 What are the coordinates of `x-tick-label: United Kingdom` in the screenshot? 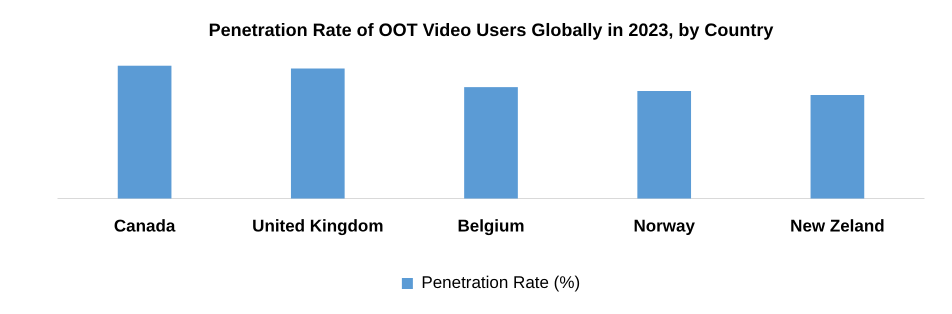 It's located at (318, 226).